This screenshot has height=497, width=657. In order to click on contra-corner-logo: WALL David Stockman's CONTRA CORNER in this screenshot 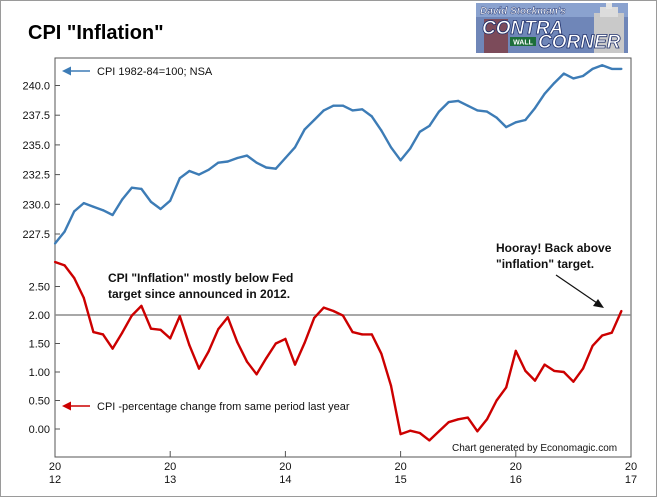, I will do `click(552, 28)`.